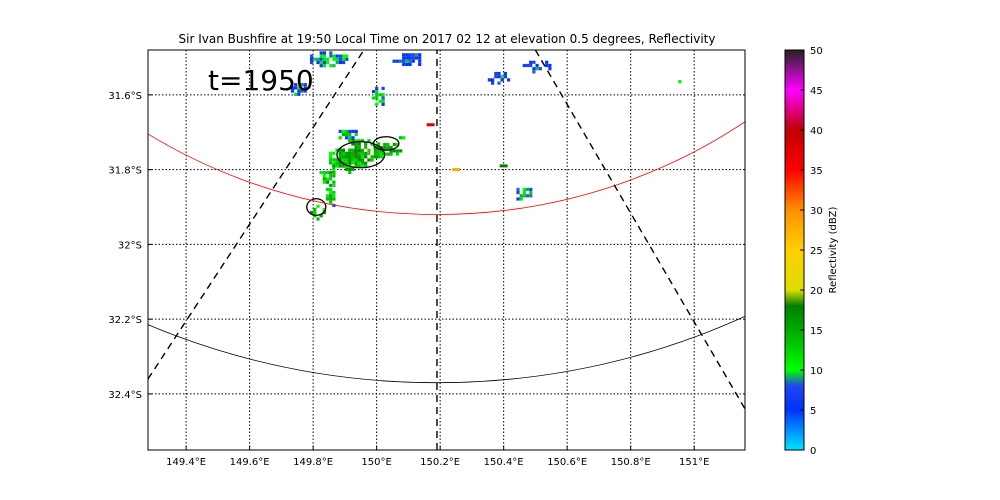  I want to click on reflectivity-echoes, so click(486, 136).